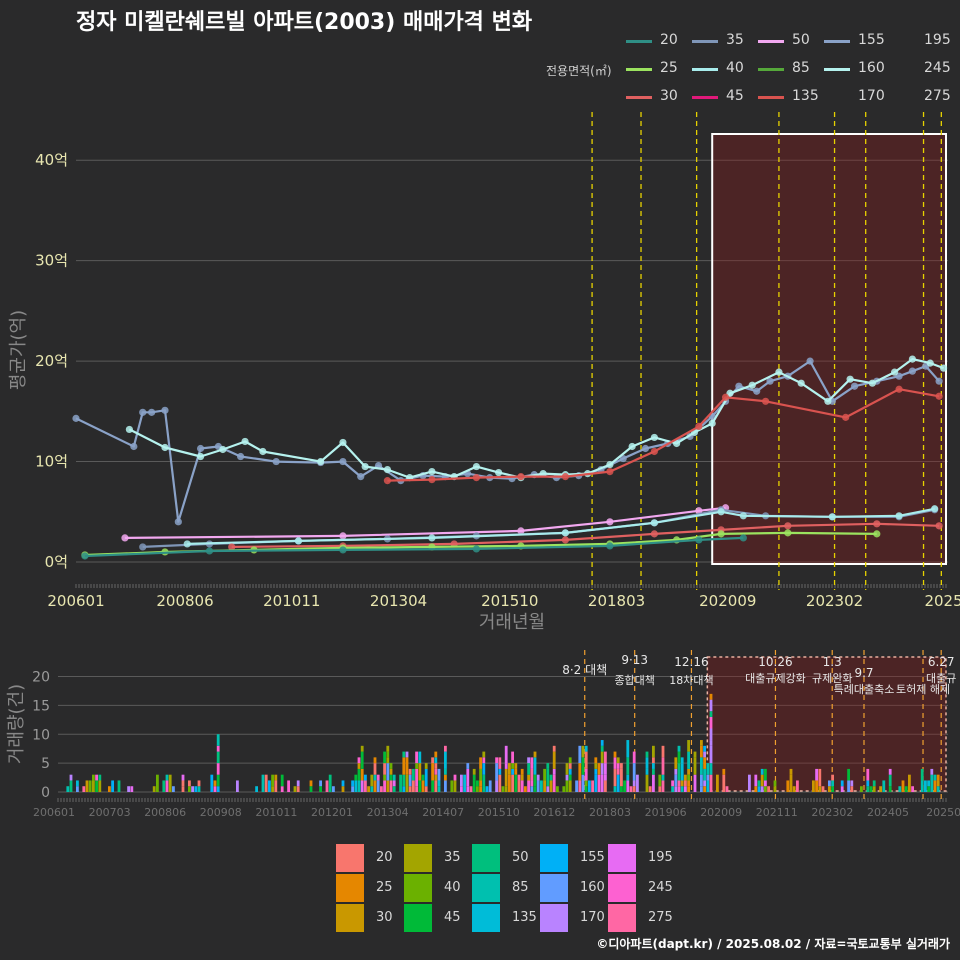 The height and width of the screenshot is (960, 960). What do you see at coordinates (584, 669) in the screenshot?
I see `policy-date-label: 8·2 대책` at bounding box center [584, 669].